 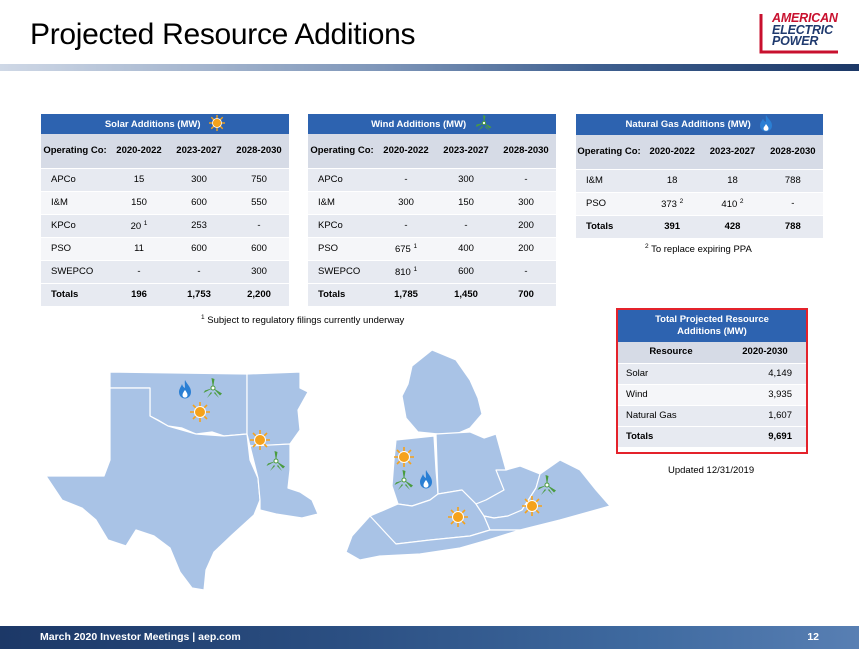 What do you see at coordinates (698, 249) in the screenshot?
I see `ppa-footnote: 2 To replace expiring PPA` at bounding box center [698, 249].